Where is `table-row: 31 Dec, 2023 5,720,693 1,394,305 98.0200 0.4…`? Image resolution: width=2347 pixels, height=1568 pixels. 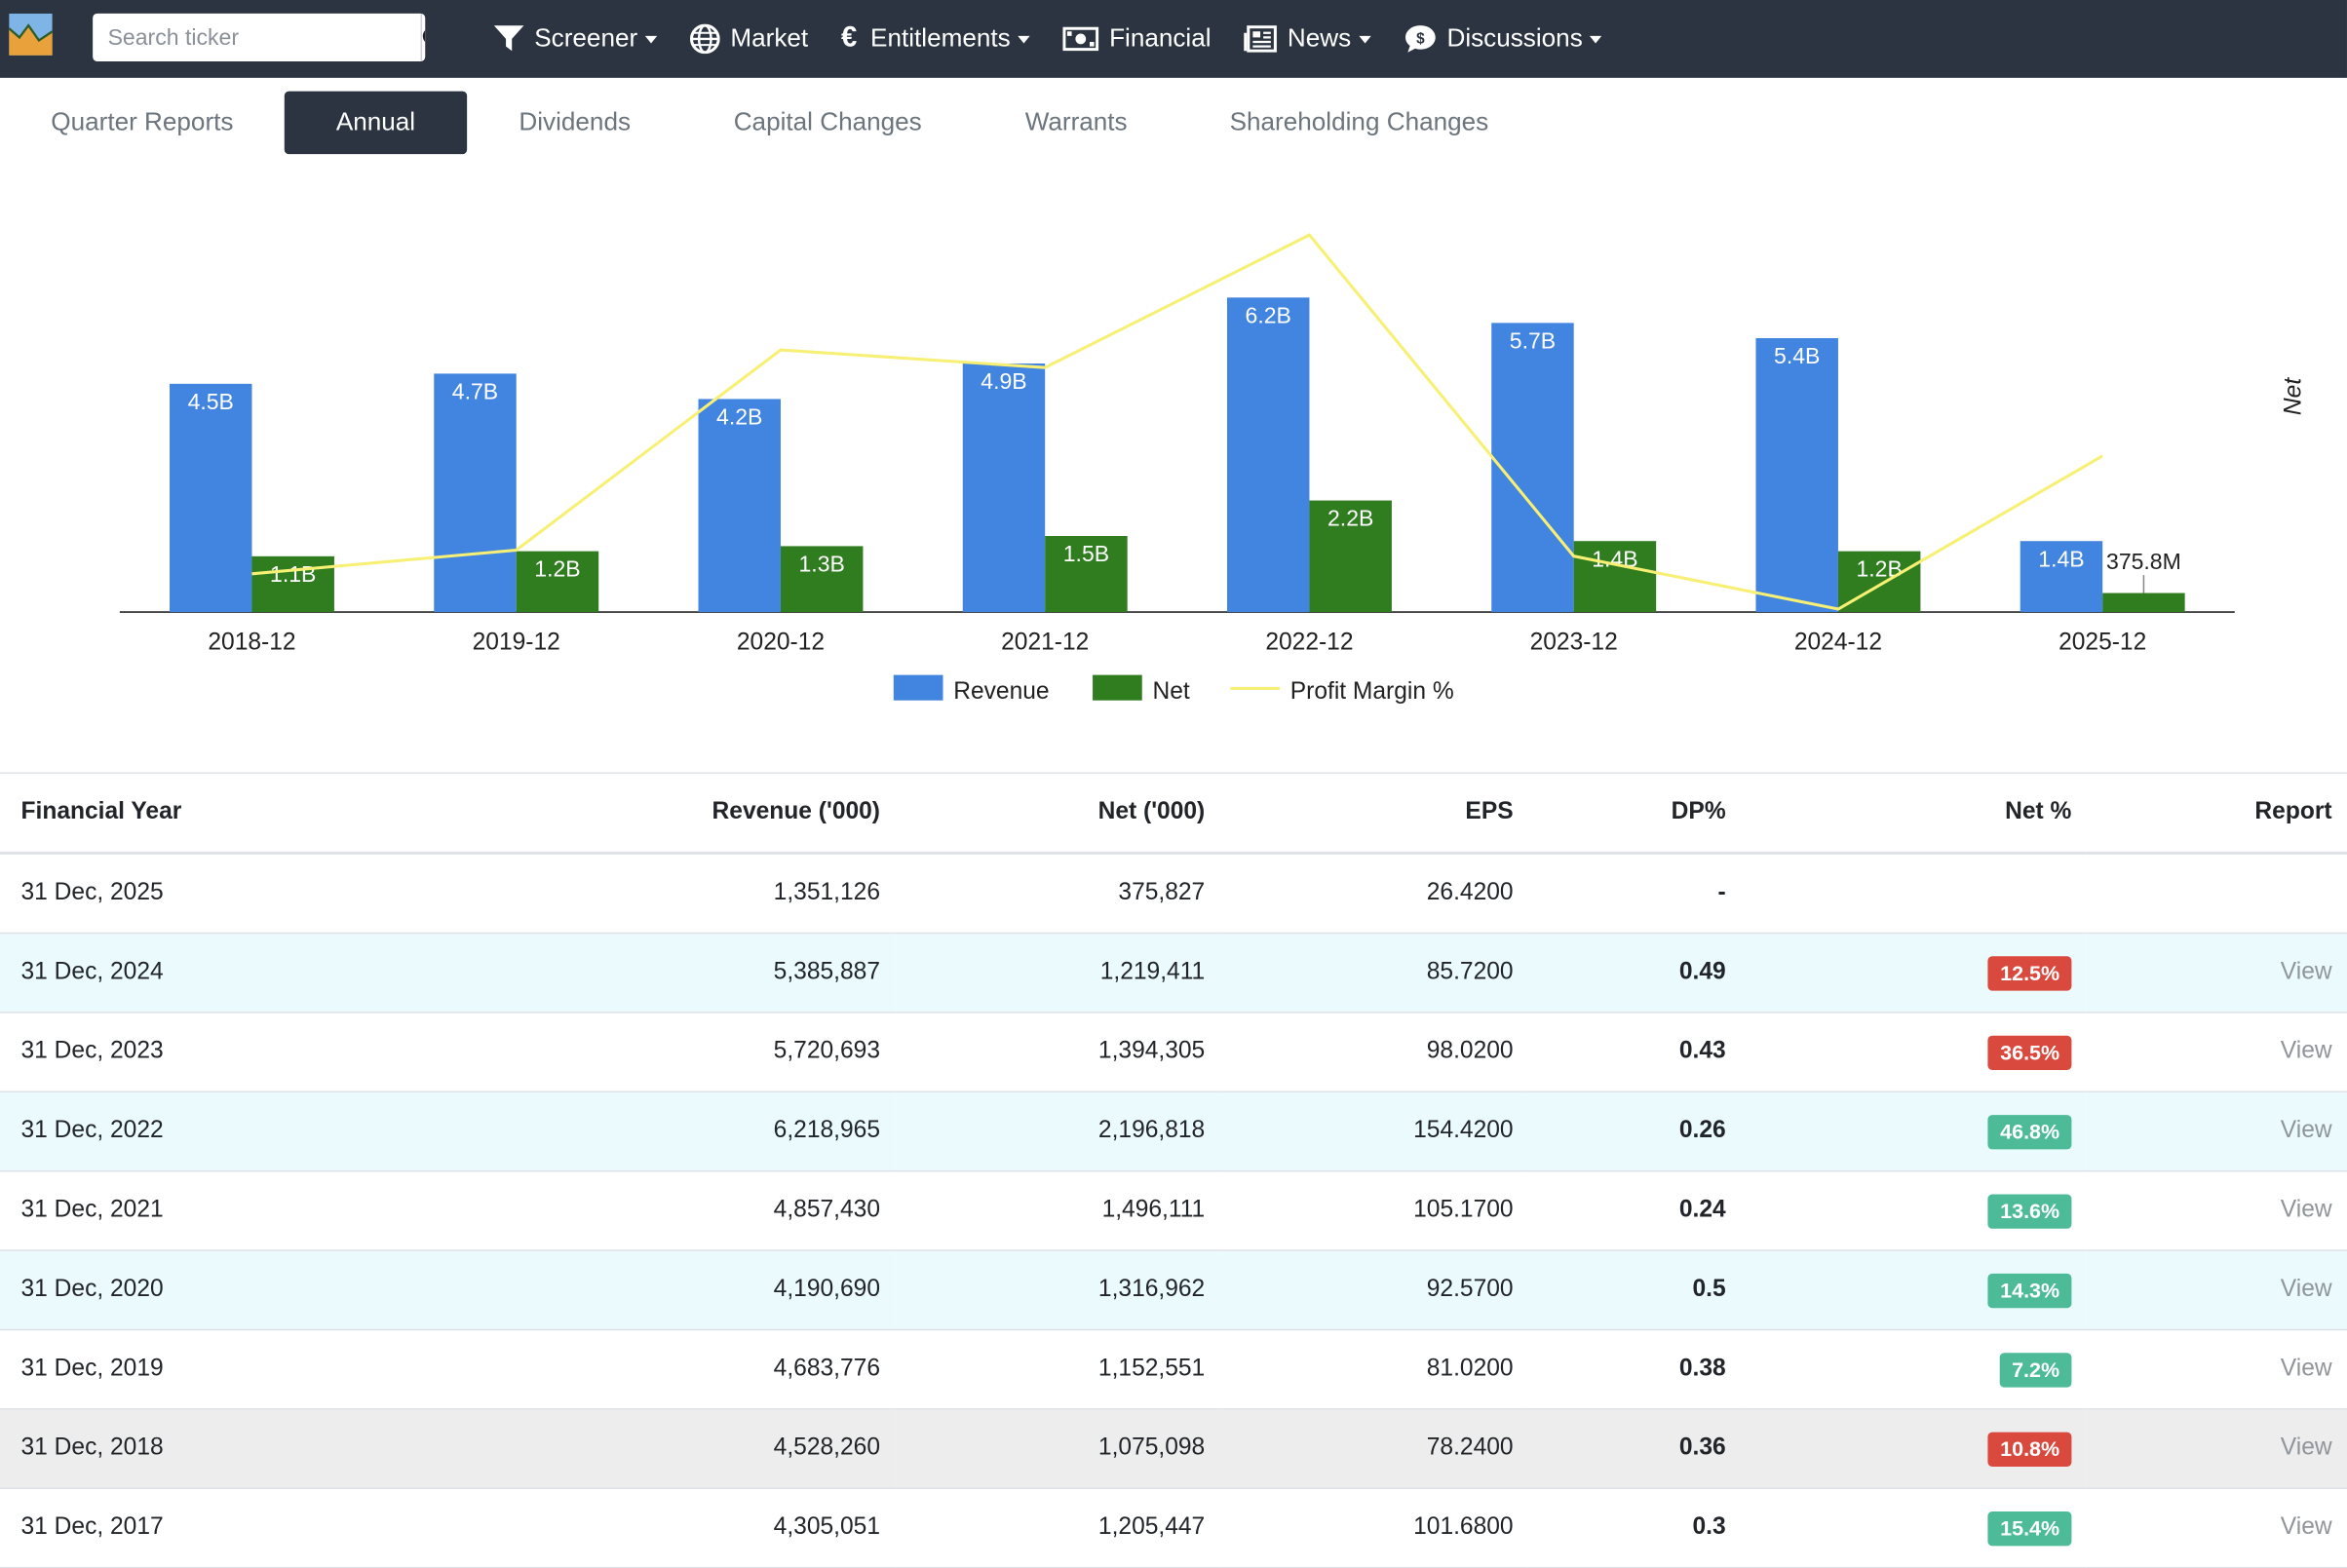 table-row: 31 Dec, 2023 5,720,693 1,394,305 98.0200 0.4… is located at coordinates (1173, 1052).